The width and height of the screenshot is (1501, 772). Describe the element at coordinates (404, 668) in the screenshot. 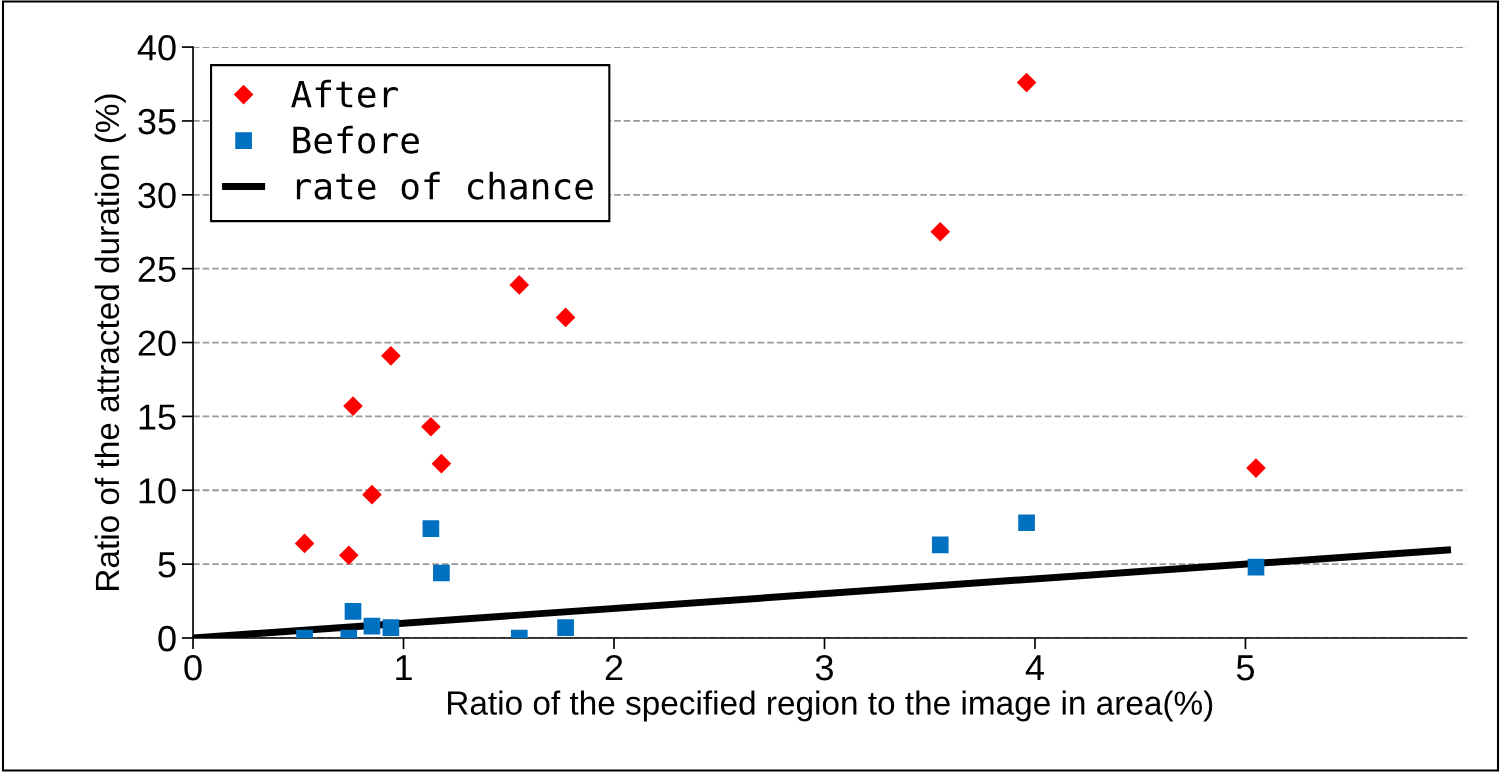

I see `x-tick-label: 1` at that location.